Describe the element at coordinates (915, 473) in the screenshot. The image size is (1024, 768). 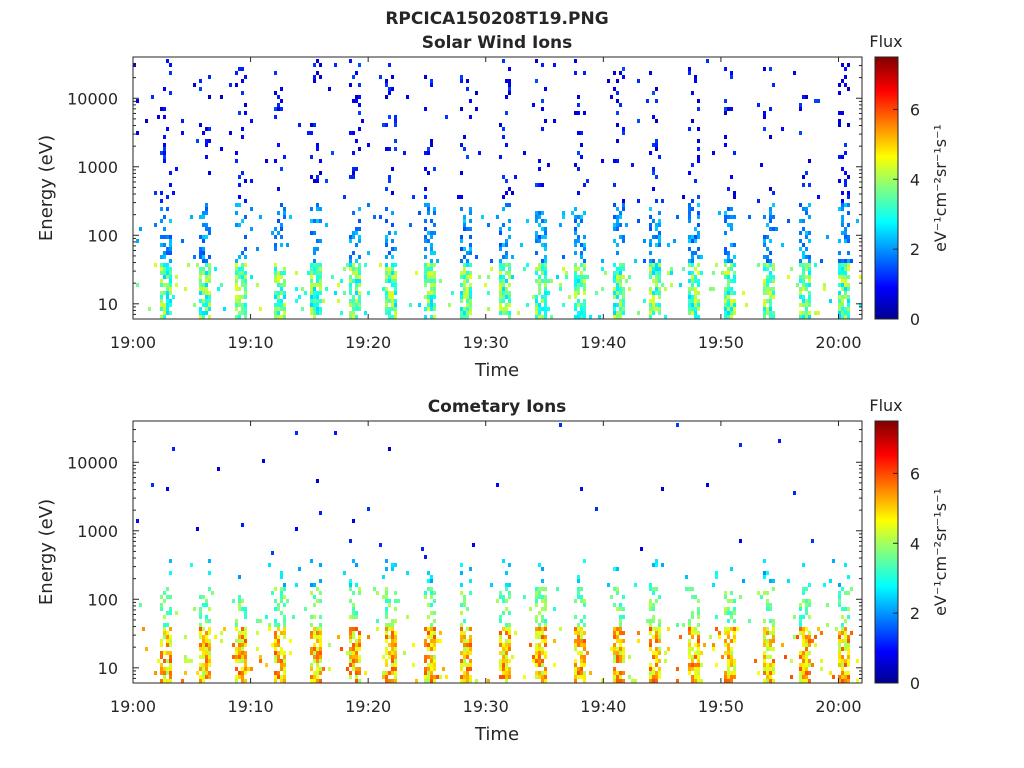
I see `colorbar-tick-label: 6` at that location.